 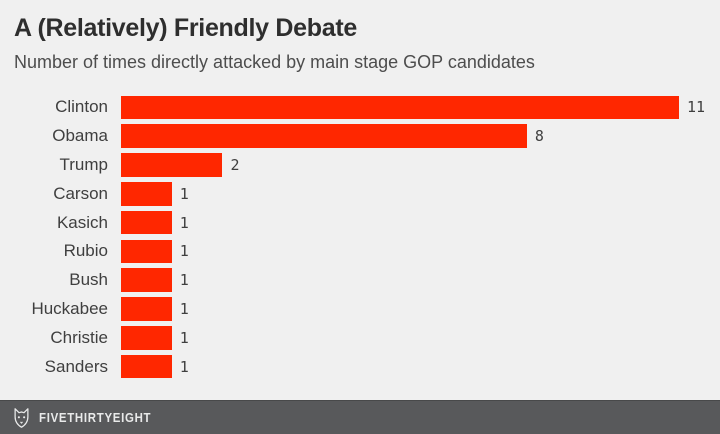 I want to click on chart-row: Clinton 11, so click(x=360, y=107).